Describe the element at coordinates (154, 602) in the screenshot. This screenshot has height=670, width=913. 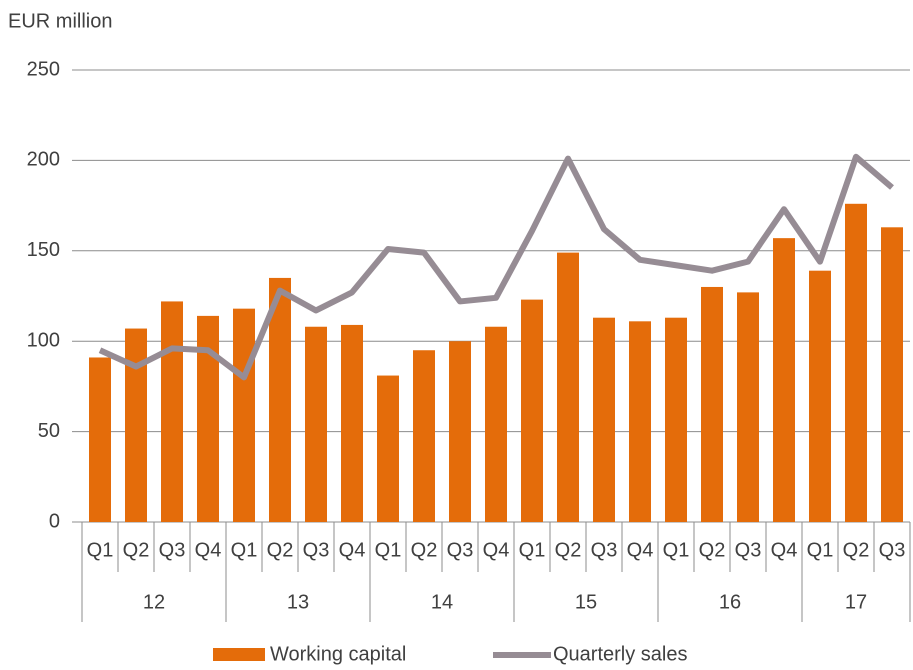
I see `group-label: 12` at that location.